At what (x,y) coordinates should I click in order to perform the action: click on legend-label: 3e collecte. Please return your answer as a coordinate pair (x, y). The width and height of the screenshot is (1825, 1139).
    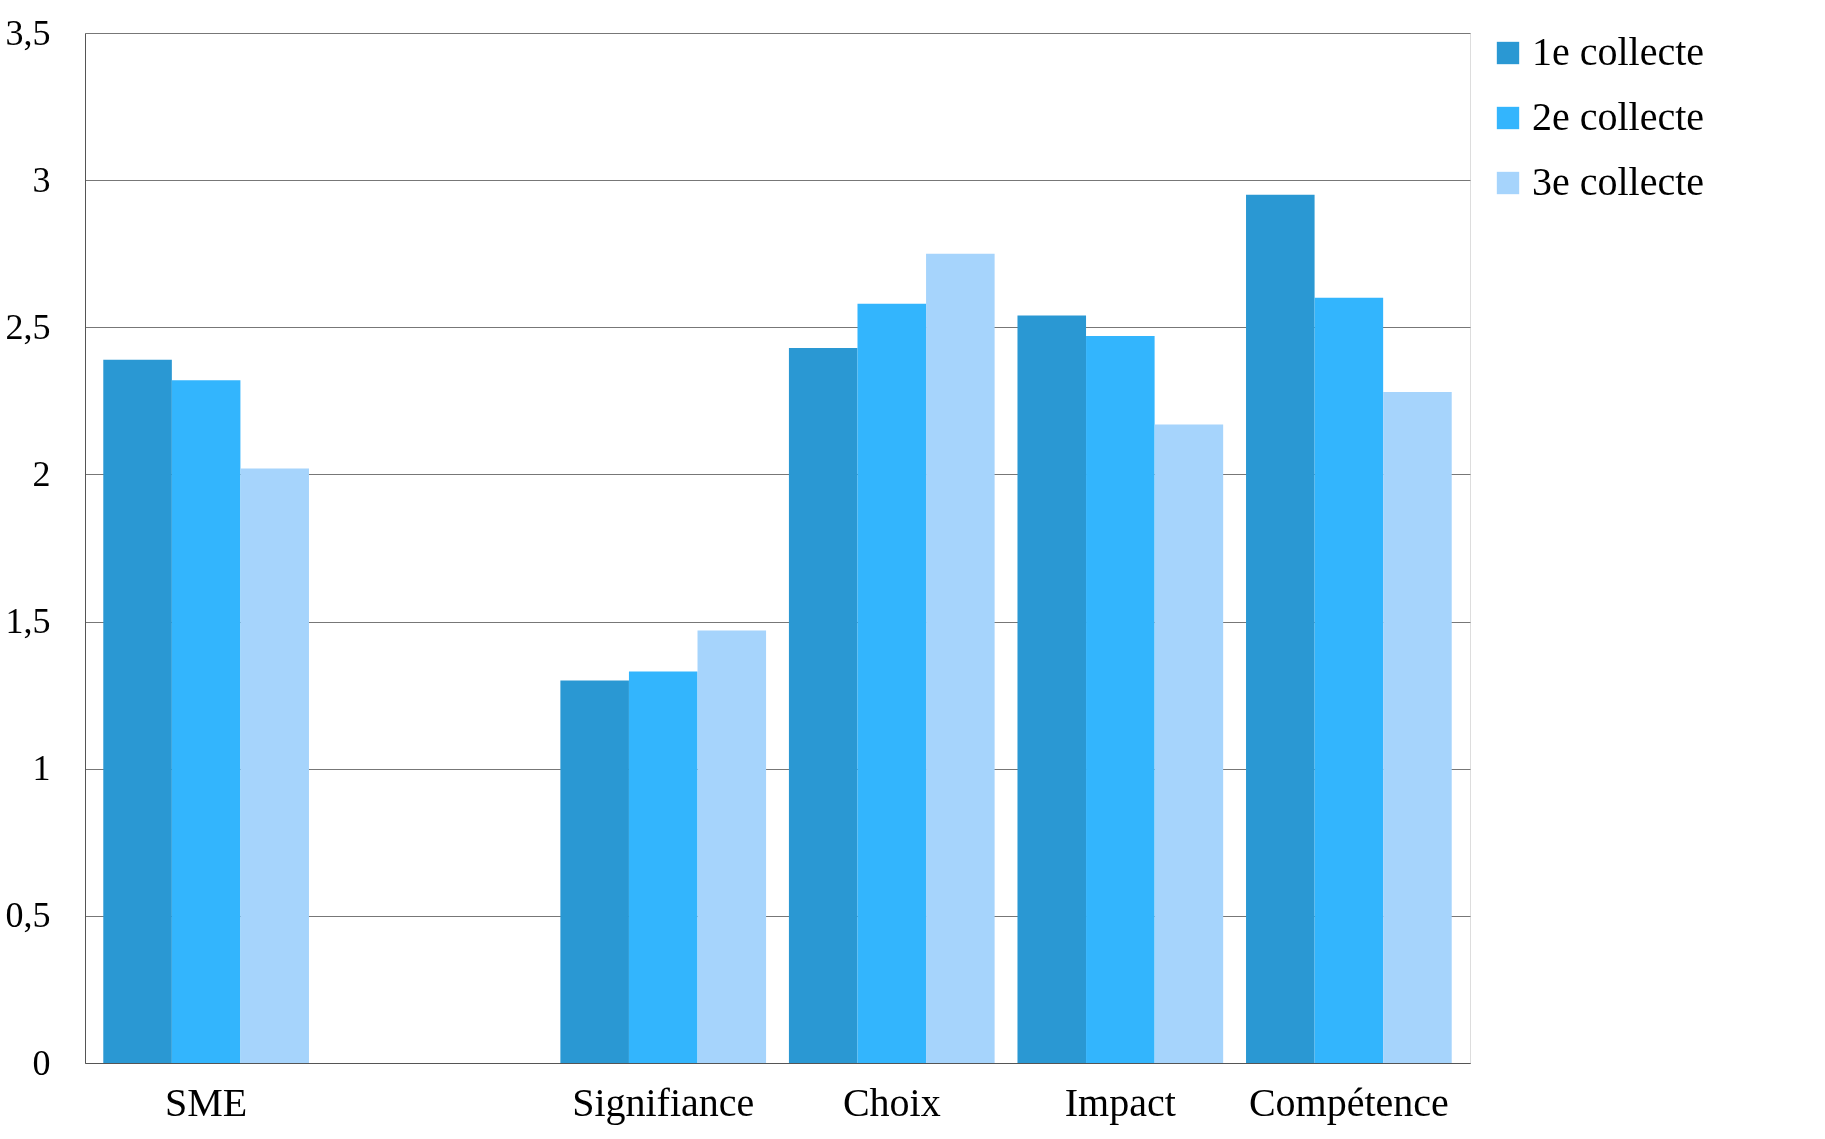
    Looking at the image, I should click on (1618, 181).